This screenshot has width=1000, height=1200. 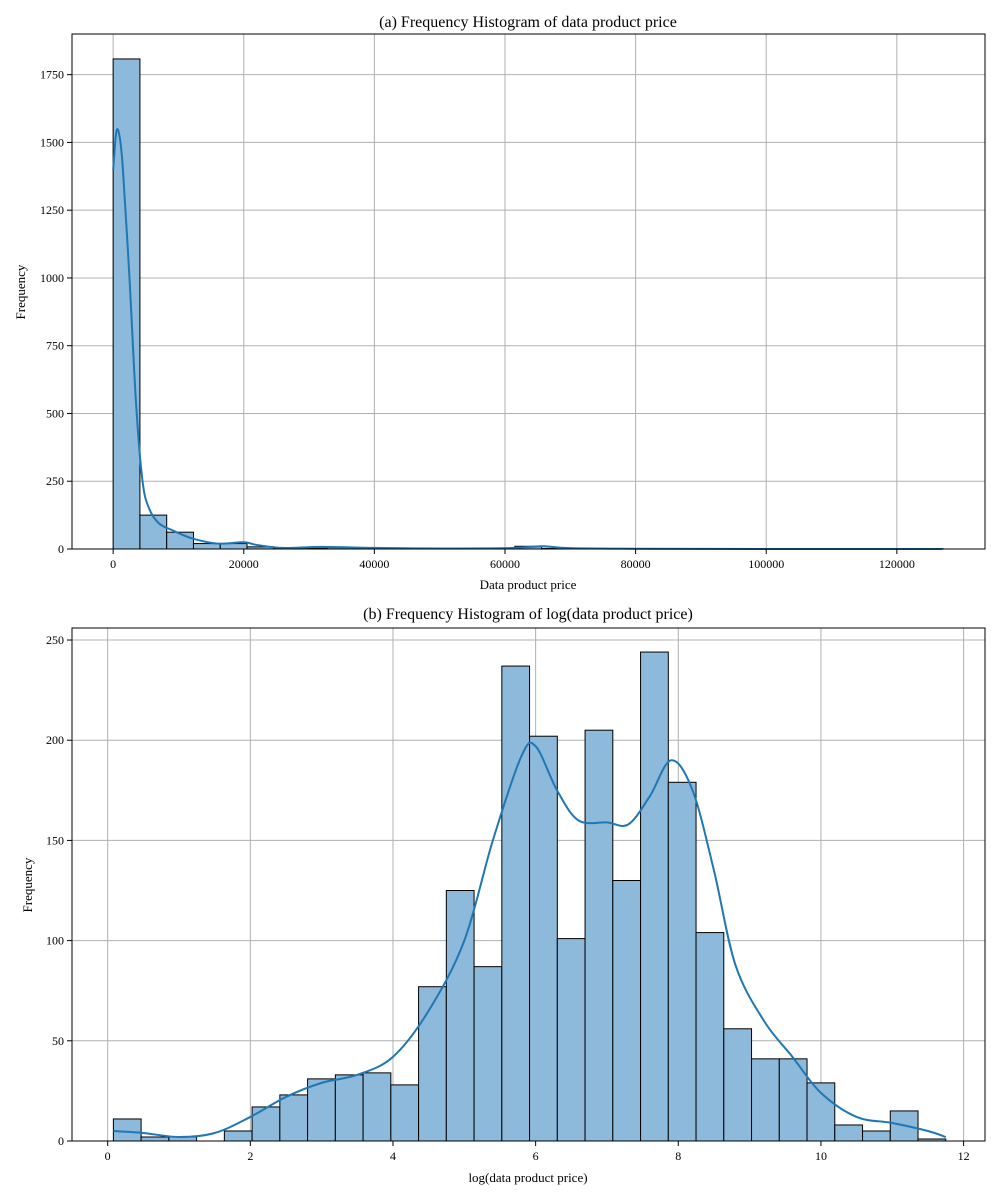 What do you see at coordinates (964, 1156) in the screenshot?
I see `x-tick-label: 12` at bounding box center [964, 1156].